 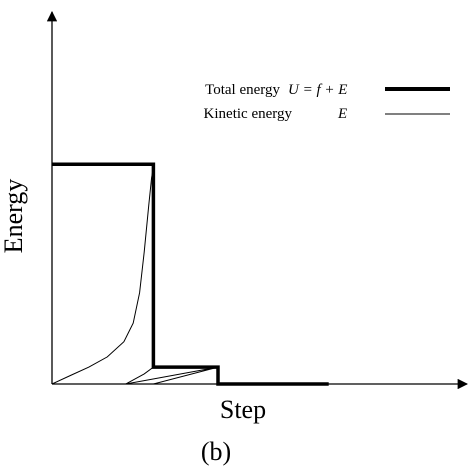 I want to click on legend-formula-kinetic-energy: E, so click(x=342, y=114).